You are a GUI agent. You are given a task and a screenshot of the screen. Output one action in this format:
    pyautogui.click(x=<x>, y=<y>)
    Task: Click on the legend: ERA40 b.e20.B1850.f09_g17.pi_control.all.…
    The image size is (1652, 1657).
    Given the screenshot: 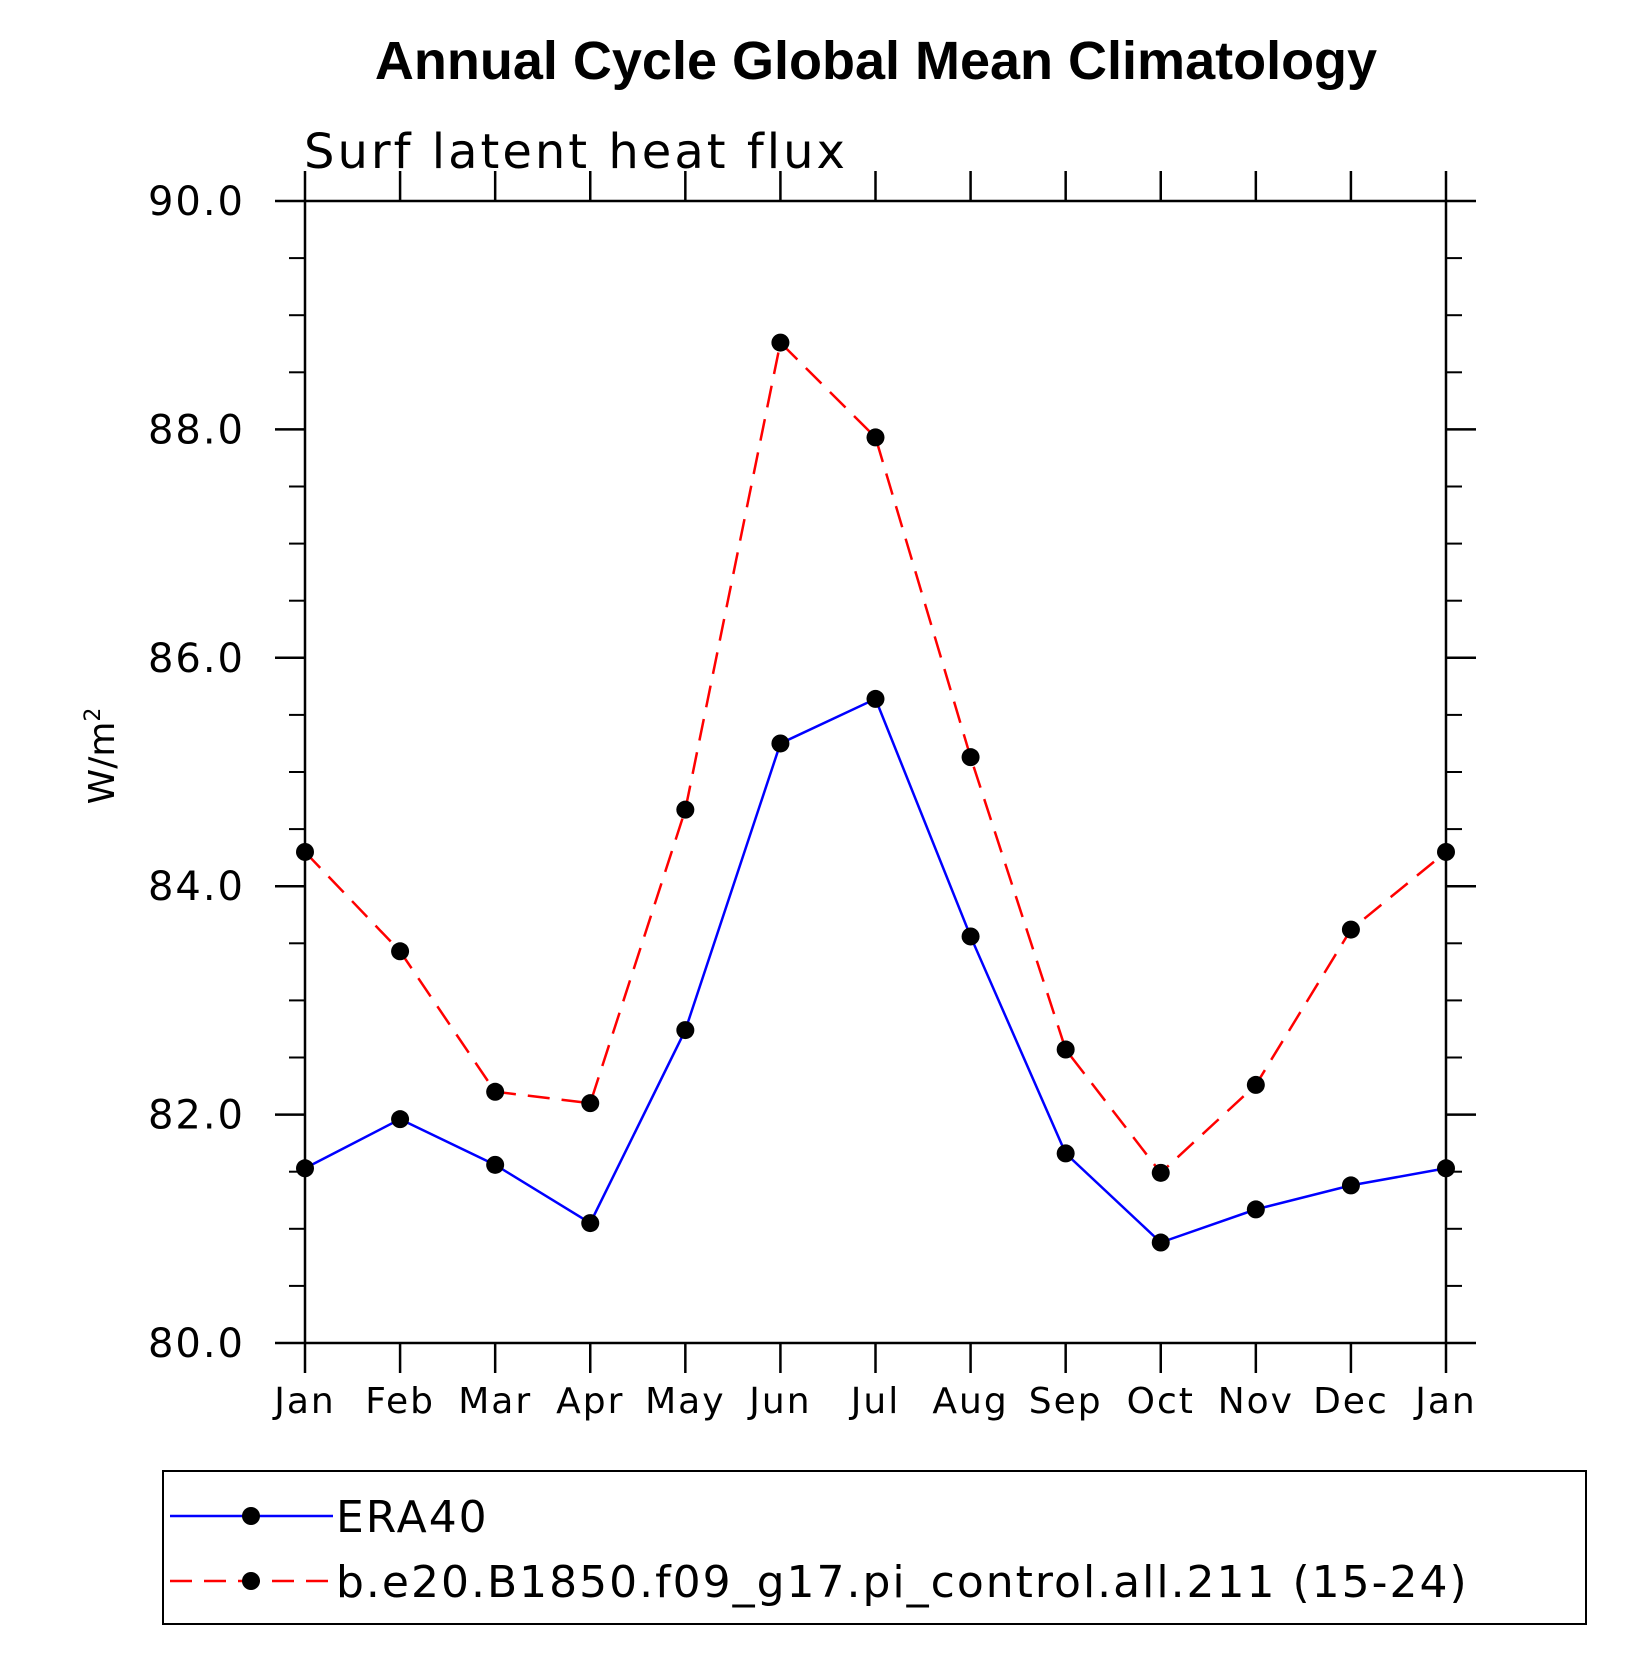 What is the action you would take?
    pyautogui.click(x=874, y=1547)
    